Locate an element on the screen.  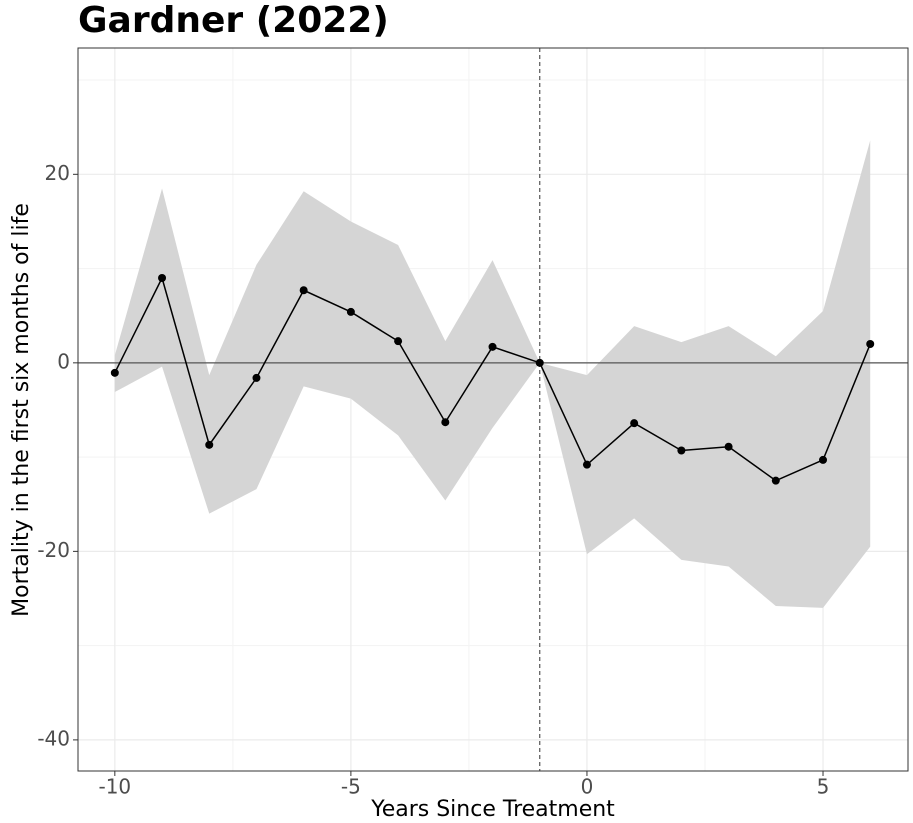
y-tick-label: -40 is located at coordinates (53, 738).